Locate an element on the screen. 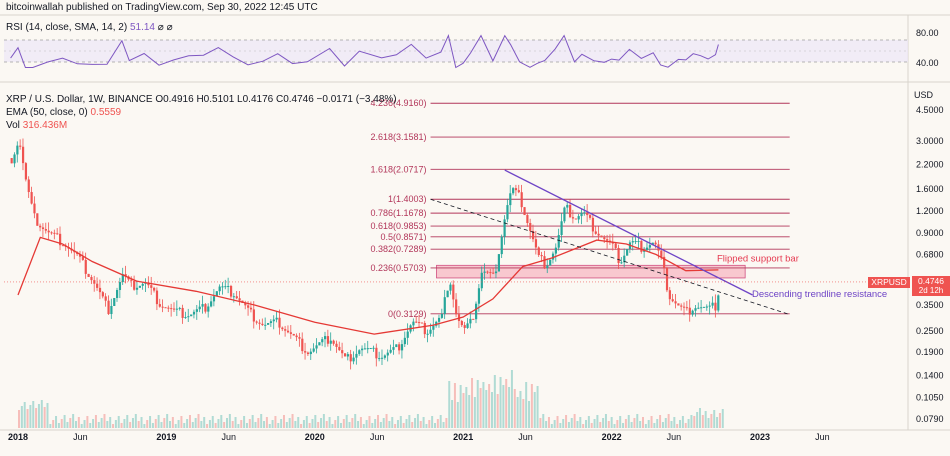  price-tick-label: 0.6800 is located at coordinates (930, 254).